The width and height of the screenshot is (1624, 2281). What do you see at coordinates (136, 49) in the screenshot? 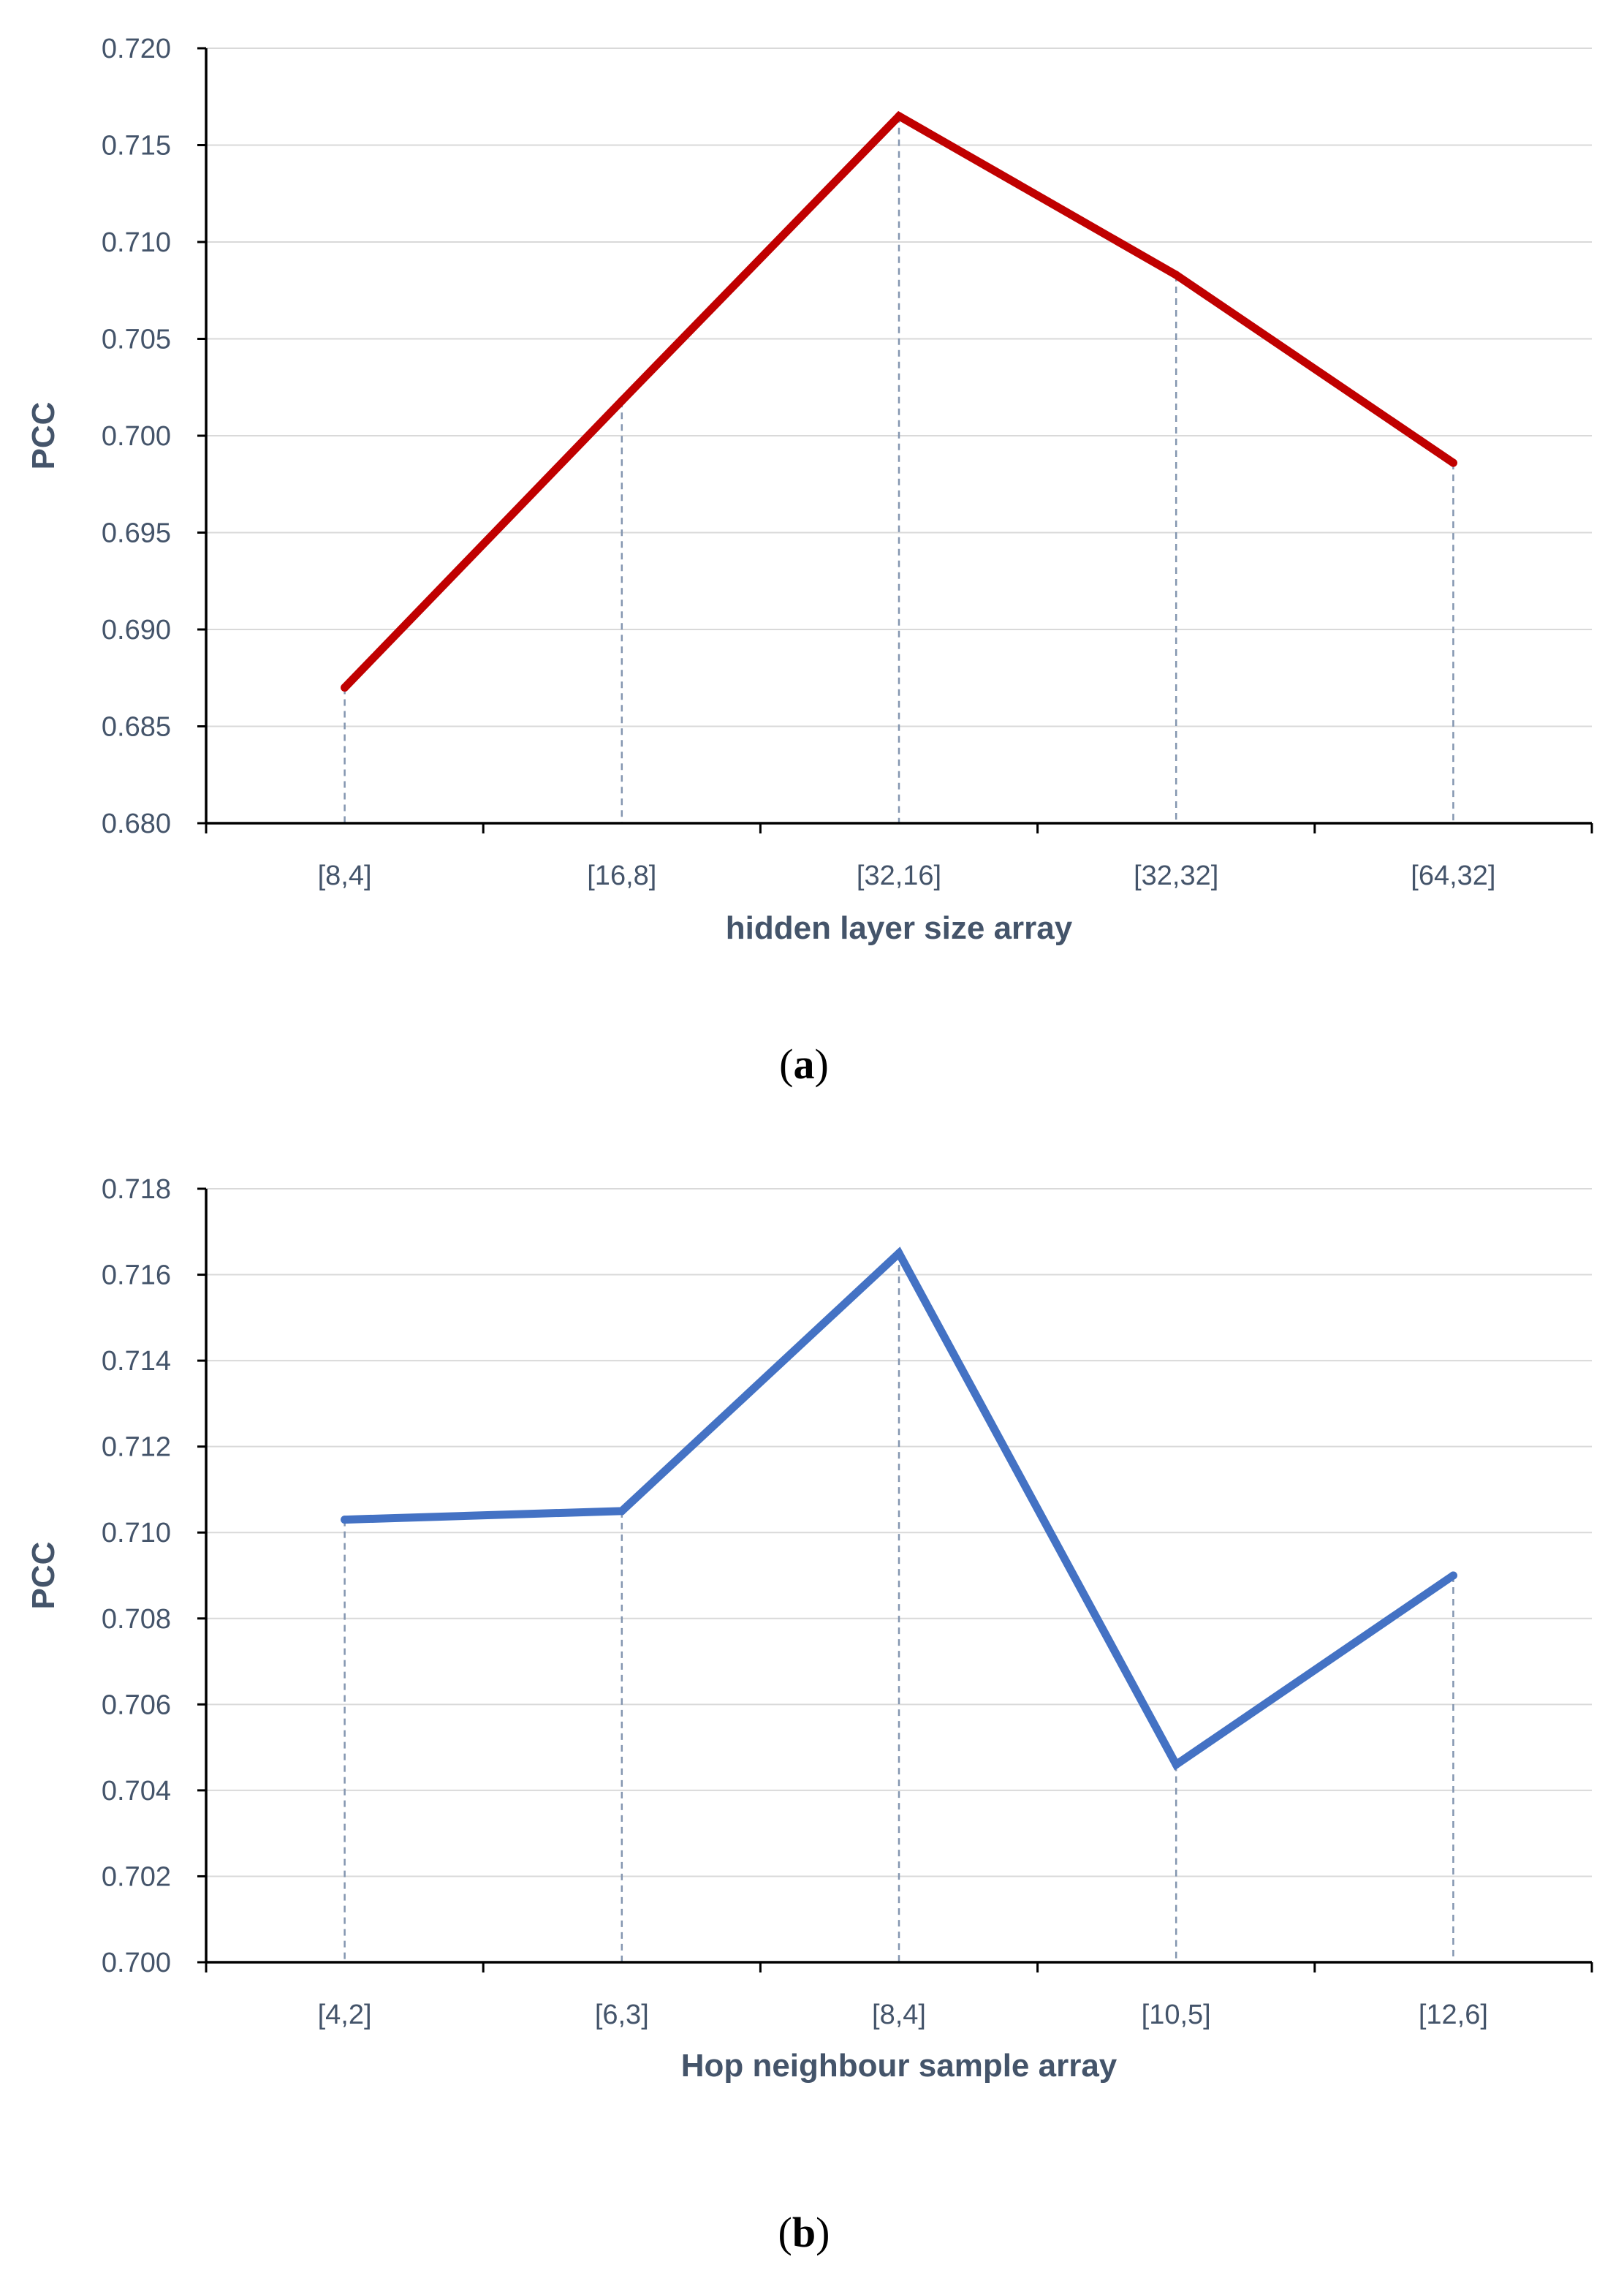
I see `y-tick-label: 0.720` at bounding box center [136, 49].